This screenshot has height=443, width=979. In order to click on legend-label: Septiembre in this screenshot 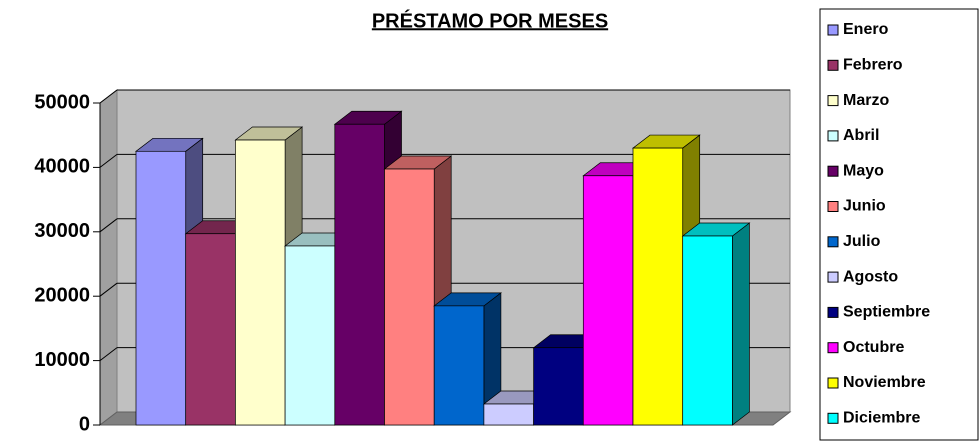, I will do `click(886, 312)`.